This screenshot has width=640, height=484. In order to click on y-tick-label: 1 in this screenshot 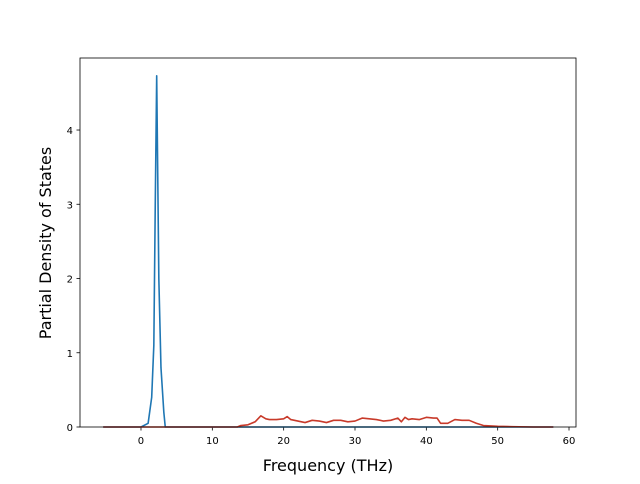, I will do `click(70, 354)`.